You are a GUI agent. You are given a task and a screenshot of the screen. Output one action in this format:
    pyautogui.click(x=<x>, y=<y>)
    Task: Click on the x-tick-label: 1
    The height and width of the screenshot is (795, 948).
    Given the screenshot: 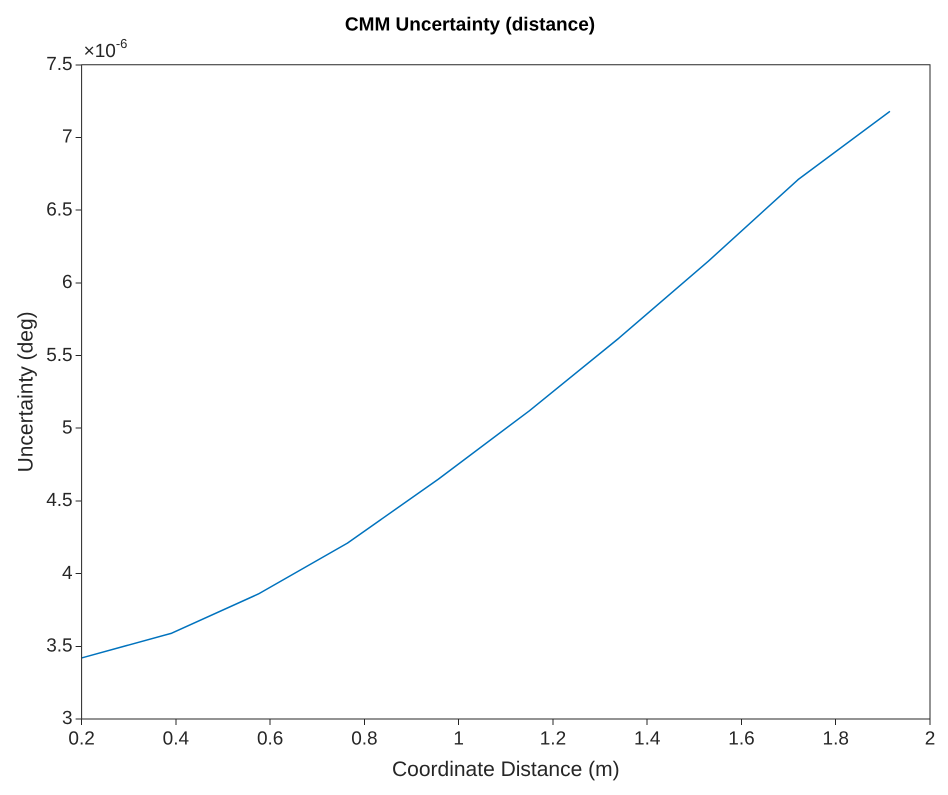 What is the action you would take?
    pyautogui.click(x=458, y=739)
    